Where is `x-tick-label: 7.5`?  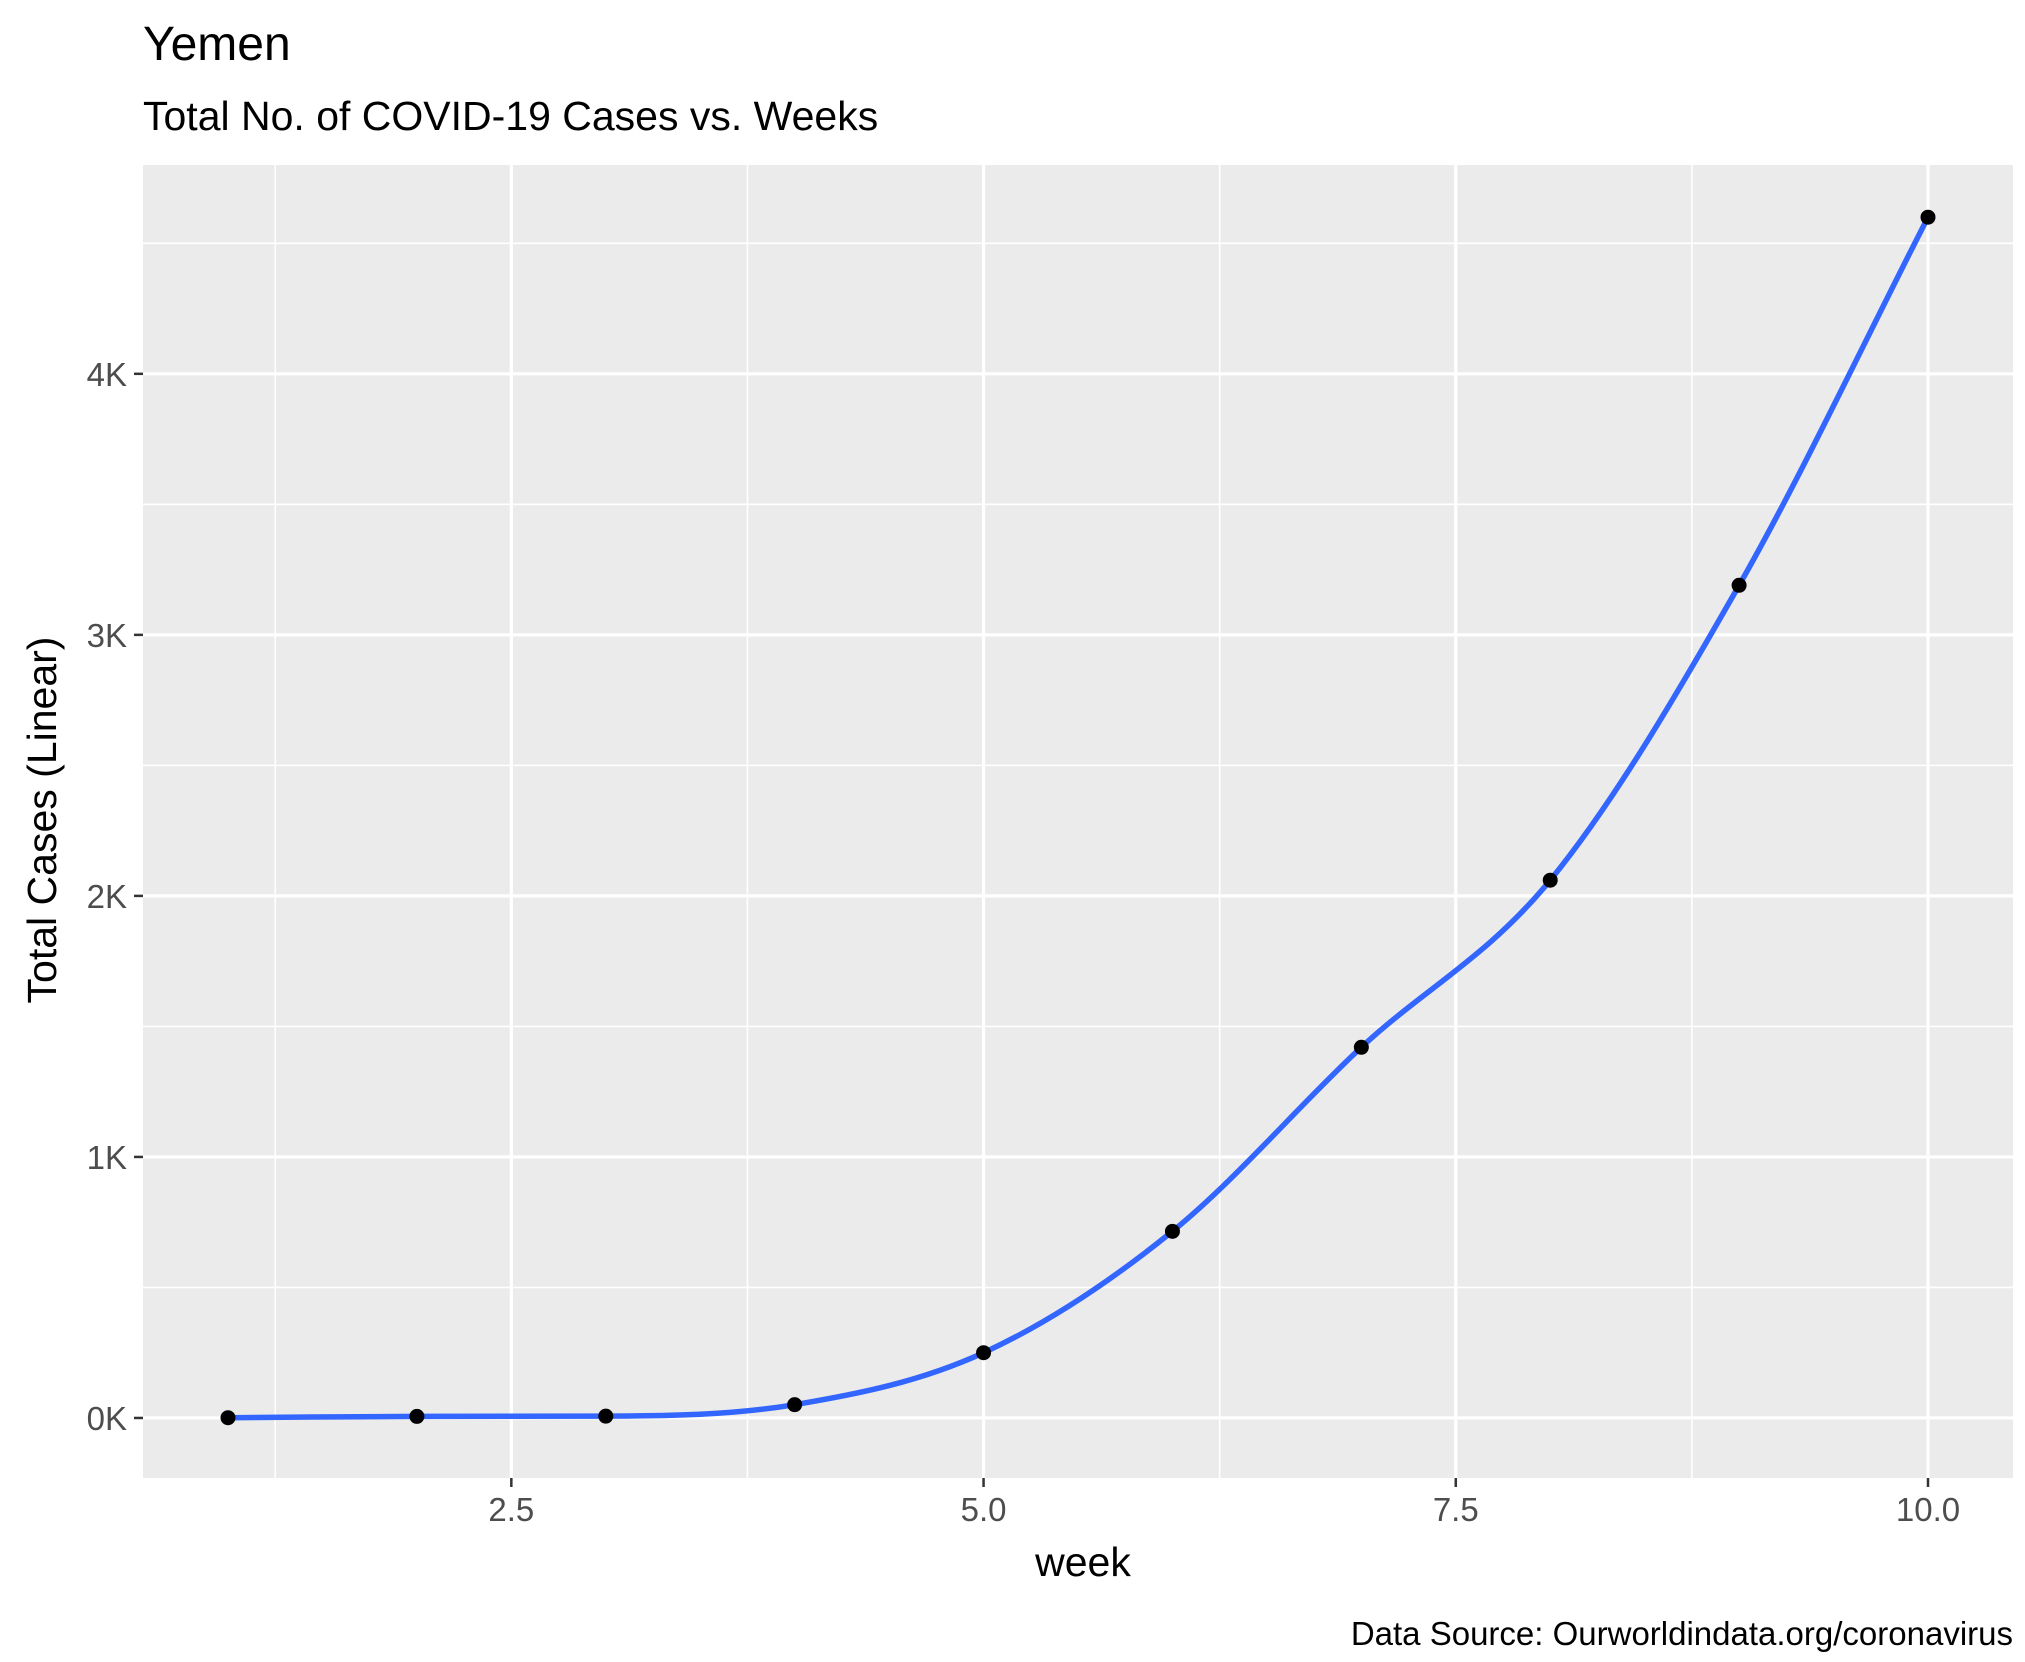
x-tick-label: 7.5 is located at coordinates (1456, 1509).